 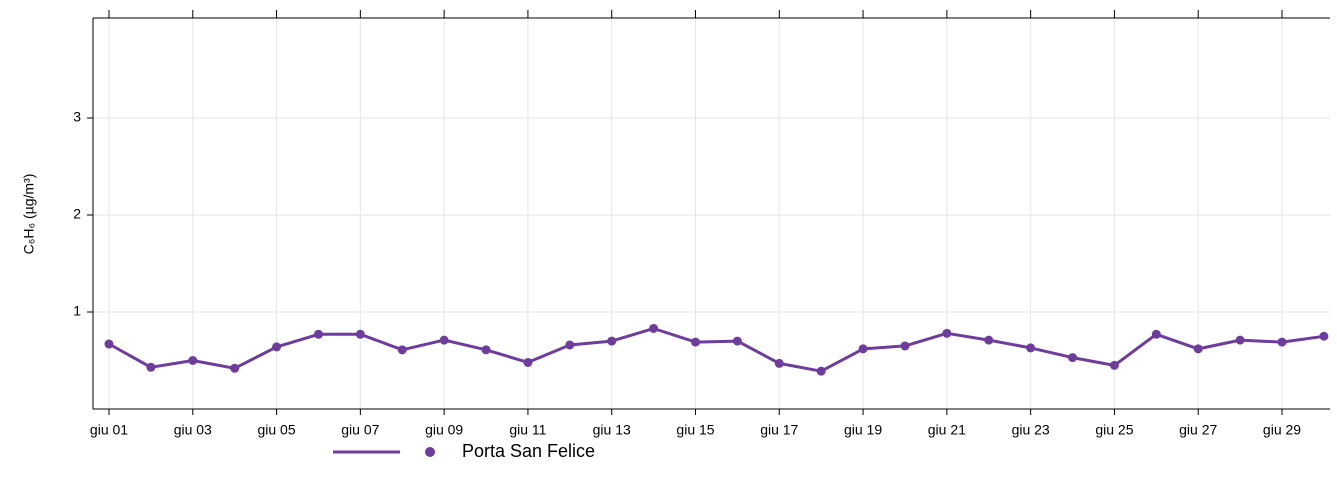 I want to click on x-tick-label: giu 09, so click(x=444, y=430).